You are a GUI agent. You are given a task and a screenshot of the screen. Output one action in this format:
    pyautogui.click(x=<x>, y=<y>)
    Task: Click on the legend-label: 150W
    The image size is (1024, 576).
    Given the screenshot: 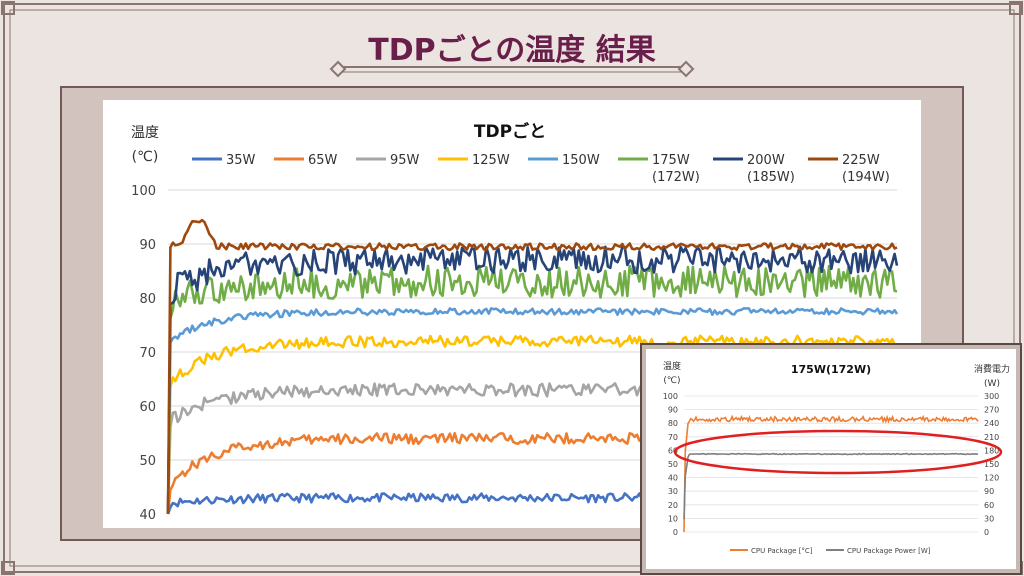 What is the action you would take?
    pyautogui.click(x=581, y=160)
    